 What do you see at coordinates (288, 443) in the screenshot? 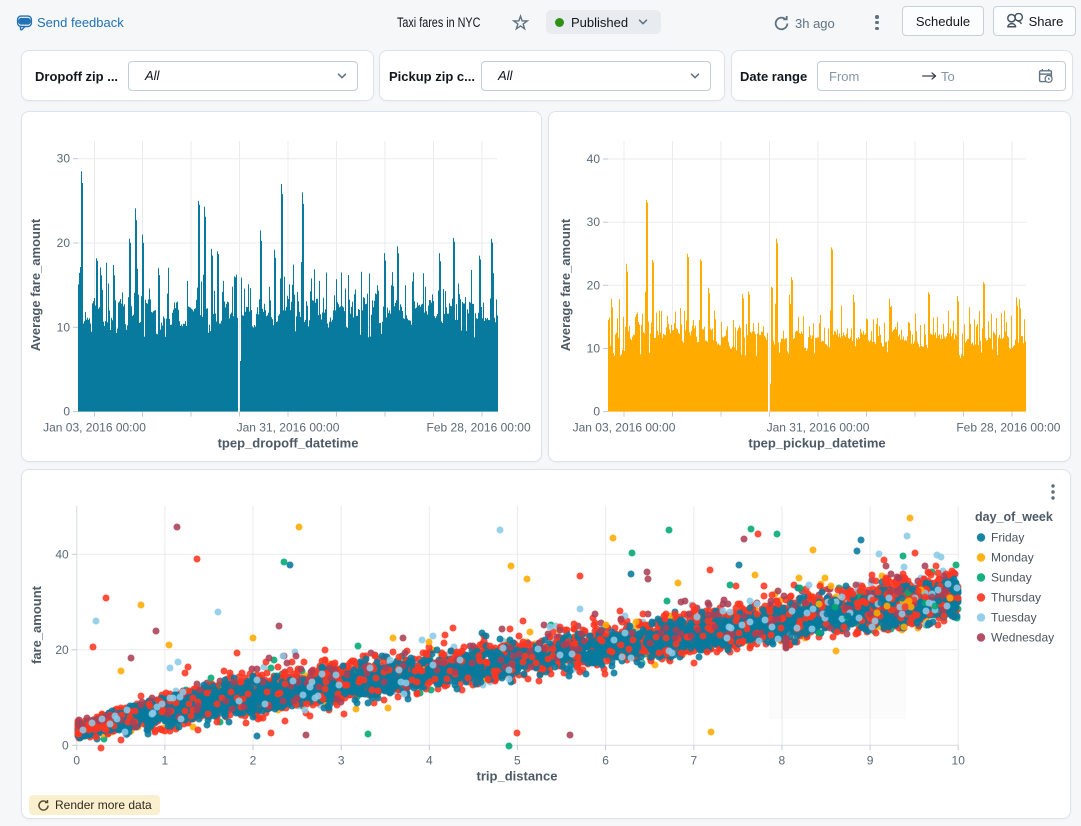
I see `svg-text: tpep_dropoff_datetime` at bounding box center [288, 443].